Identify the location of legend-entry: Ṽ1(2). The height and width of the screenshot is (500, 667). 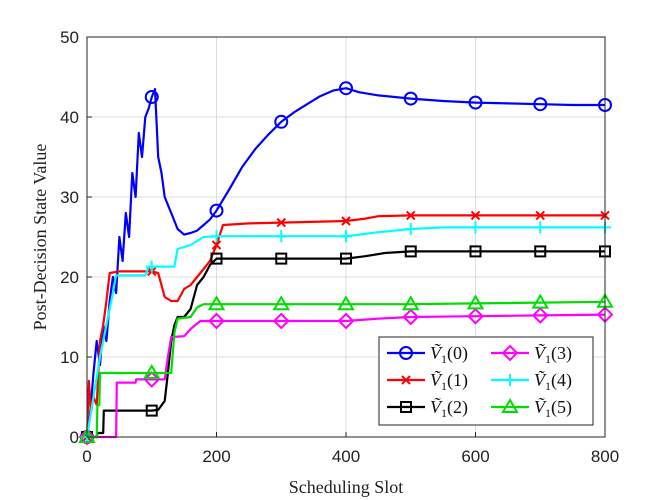
(427, 408).